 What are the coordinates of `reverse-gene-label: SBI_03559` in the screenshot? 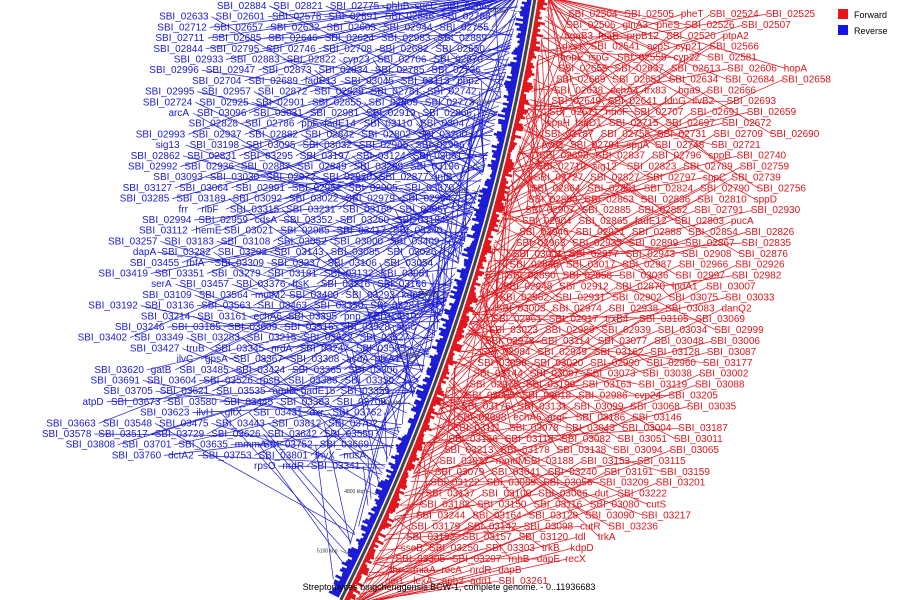 It's located at (349, 434).